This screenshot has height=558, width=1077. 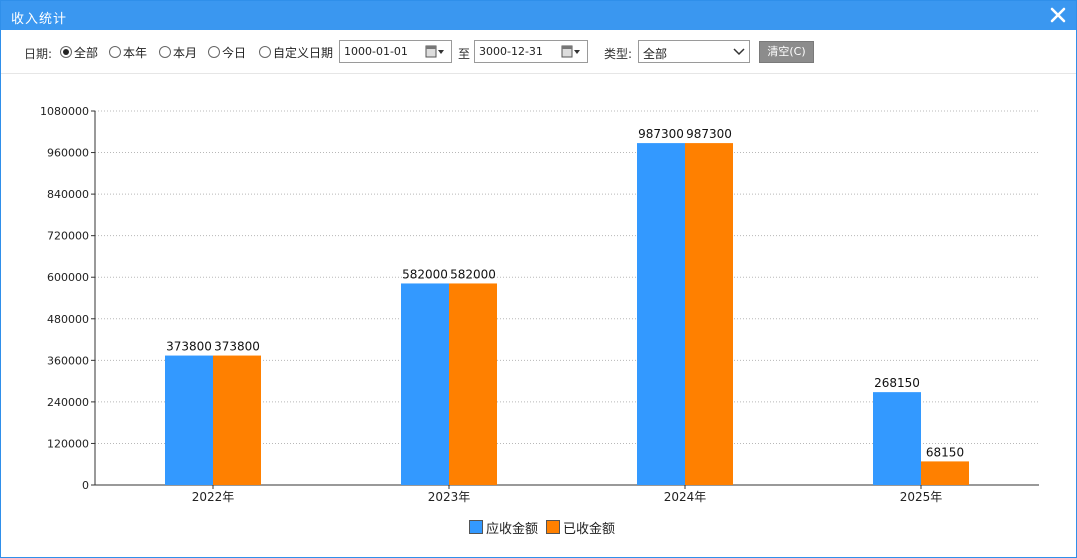 What do you see at coordinates (214, 52) in the screenshot?
I see `radio-today-indicator` at bounding box center [214, 52].